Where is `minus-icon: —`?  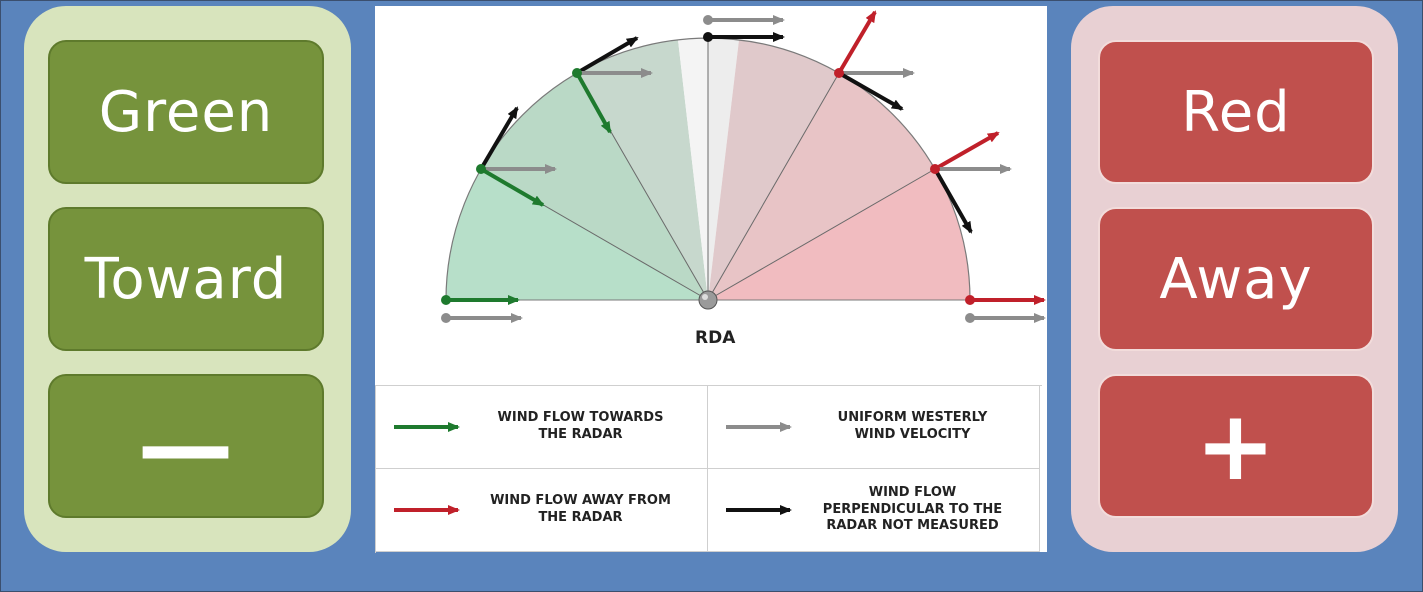 minus-icon: — is located at coordinates (186, 446).